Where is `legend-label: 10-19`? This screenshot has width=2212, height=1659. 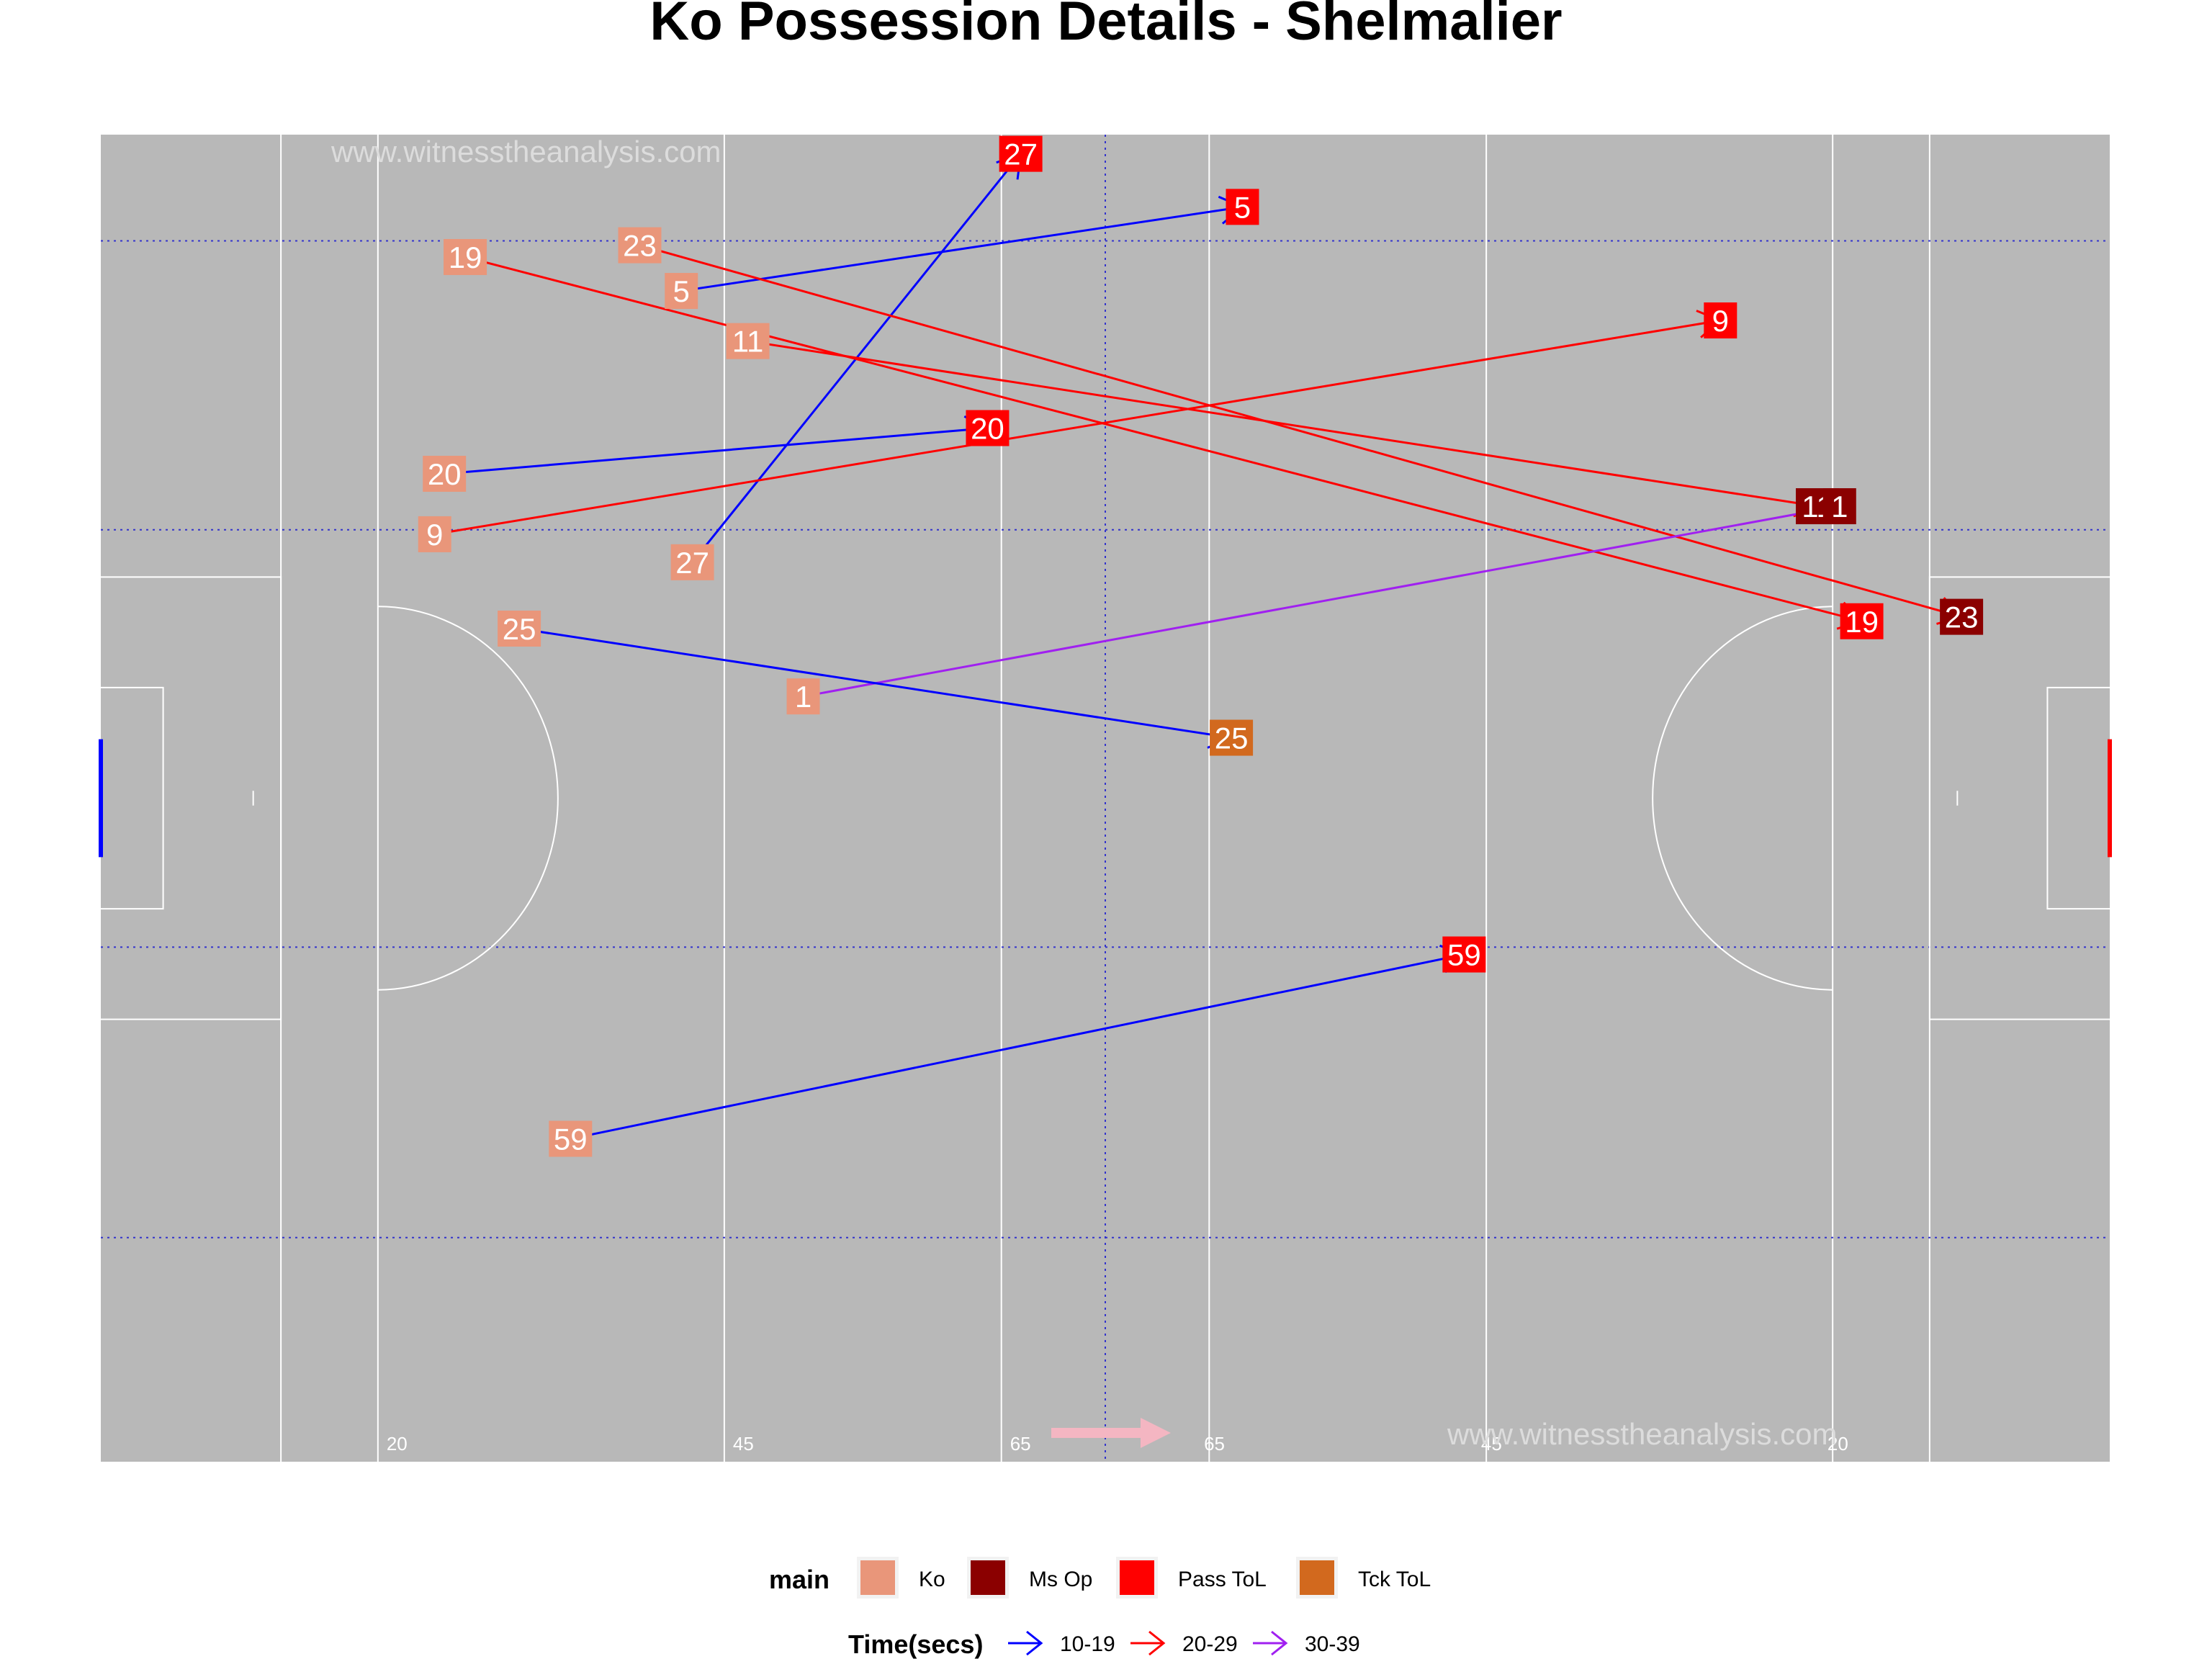
legend-label: 10-19 is located at coordinates (1088, 1644).